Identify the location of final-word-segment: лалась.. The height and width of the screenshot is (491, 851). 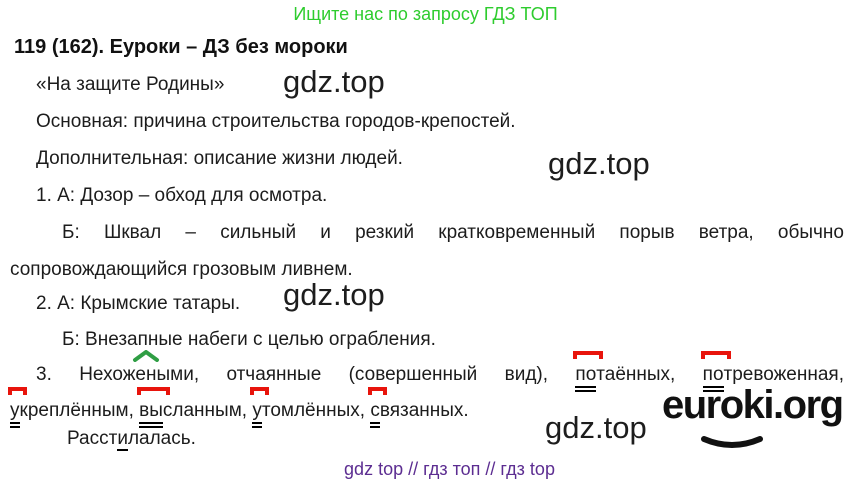
(161, 438).